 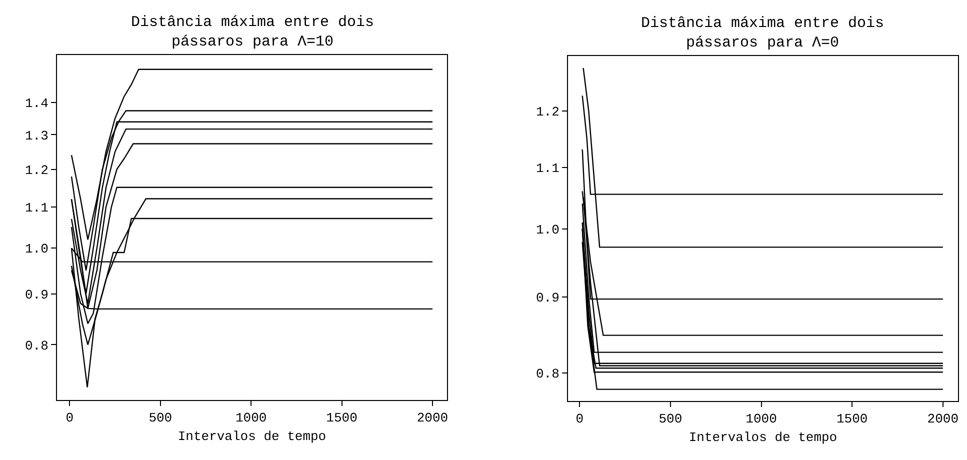 What do you see at coordinates (762, 33) in the screenshot?
I see `chart-title: Distância máxima entre dois pássaros para Λ=0` at bounding box center [762, 33].